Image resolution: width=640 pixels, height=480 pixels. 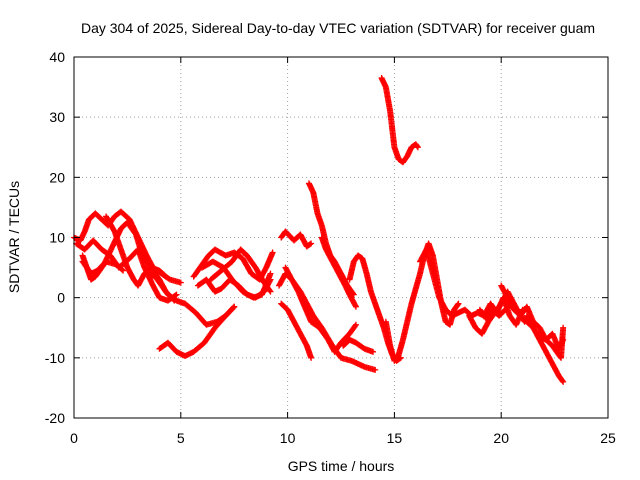 I want to click on y-tick-label: 0, so click(x=61, y=298).